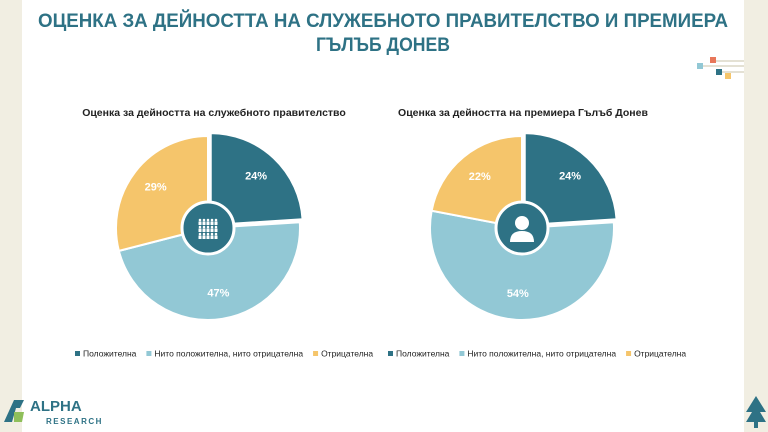  What do you see at coordinates (56, 406) in the screenshot?
I see `logo-text: ALPHA` at bounding box center [56, 406].